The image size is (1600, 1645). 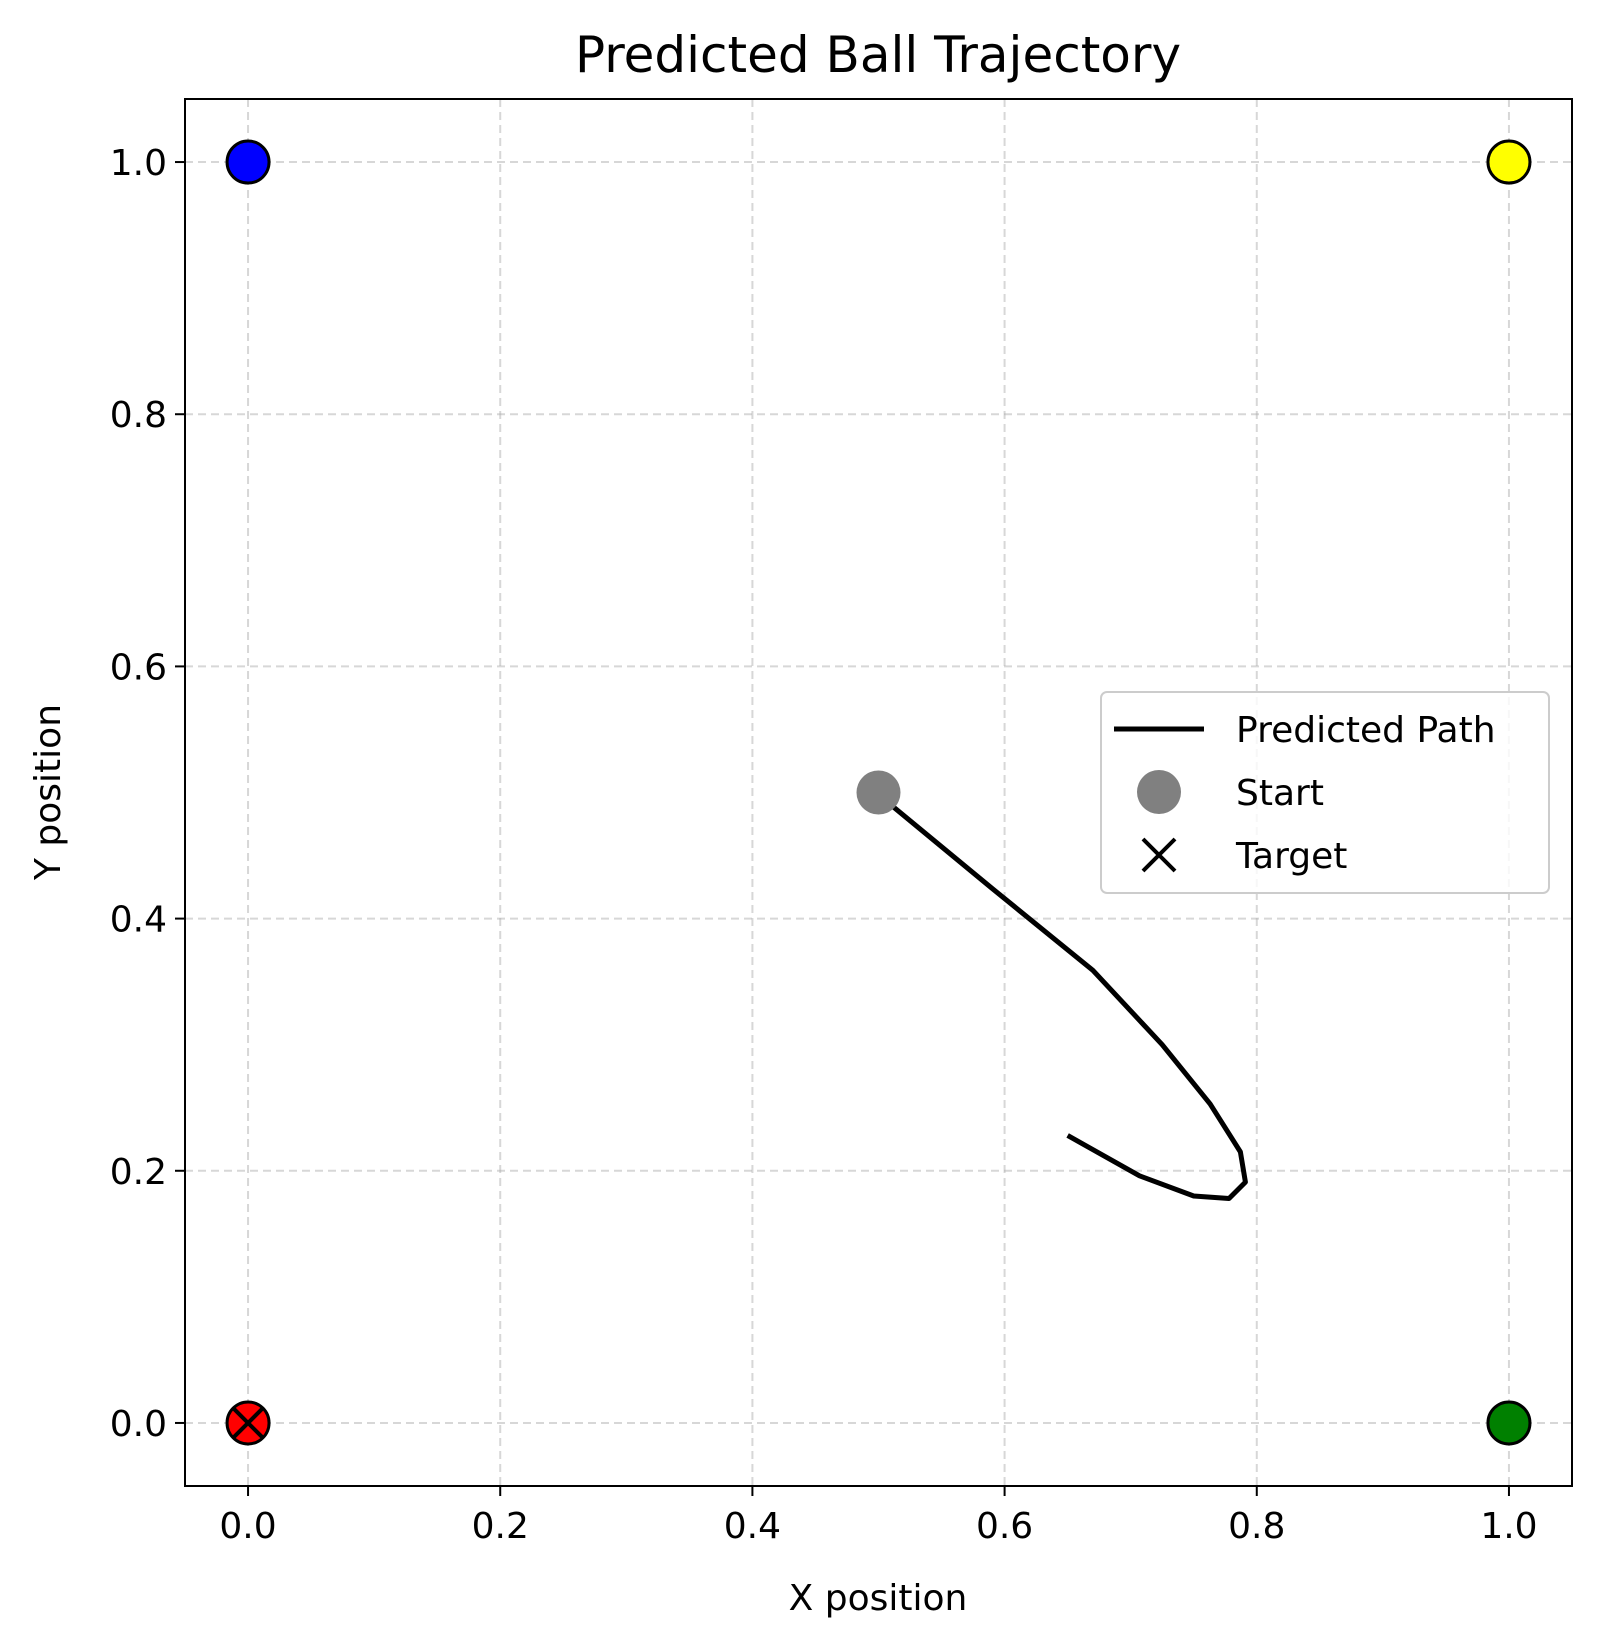 What do you see at coordinates (1256, 1526) in the screenshot?
I see `x-tick-label: 0.8` at bounding box center [1256, 1526].